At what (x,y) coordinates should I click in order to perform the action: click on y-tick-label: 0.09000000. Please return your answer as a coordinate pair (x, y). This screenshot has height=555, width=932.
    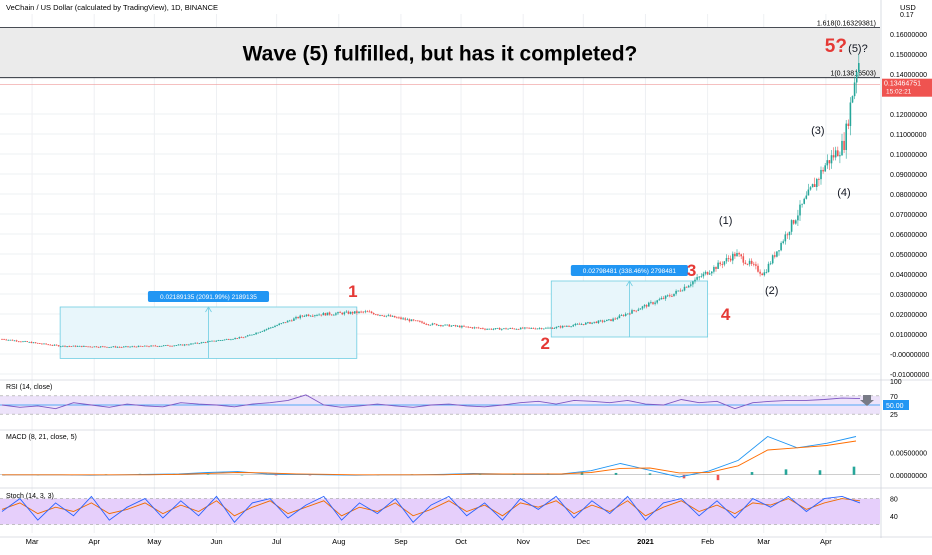
    Looking at the image, I should click on (908, 175).